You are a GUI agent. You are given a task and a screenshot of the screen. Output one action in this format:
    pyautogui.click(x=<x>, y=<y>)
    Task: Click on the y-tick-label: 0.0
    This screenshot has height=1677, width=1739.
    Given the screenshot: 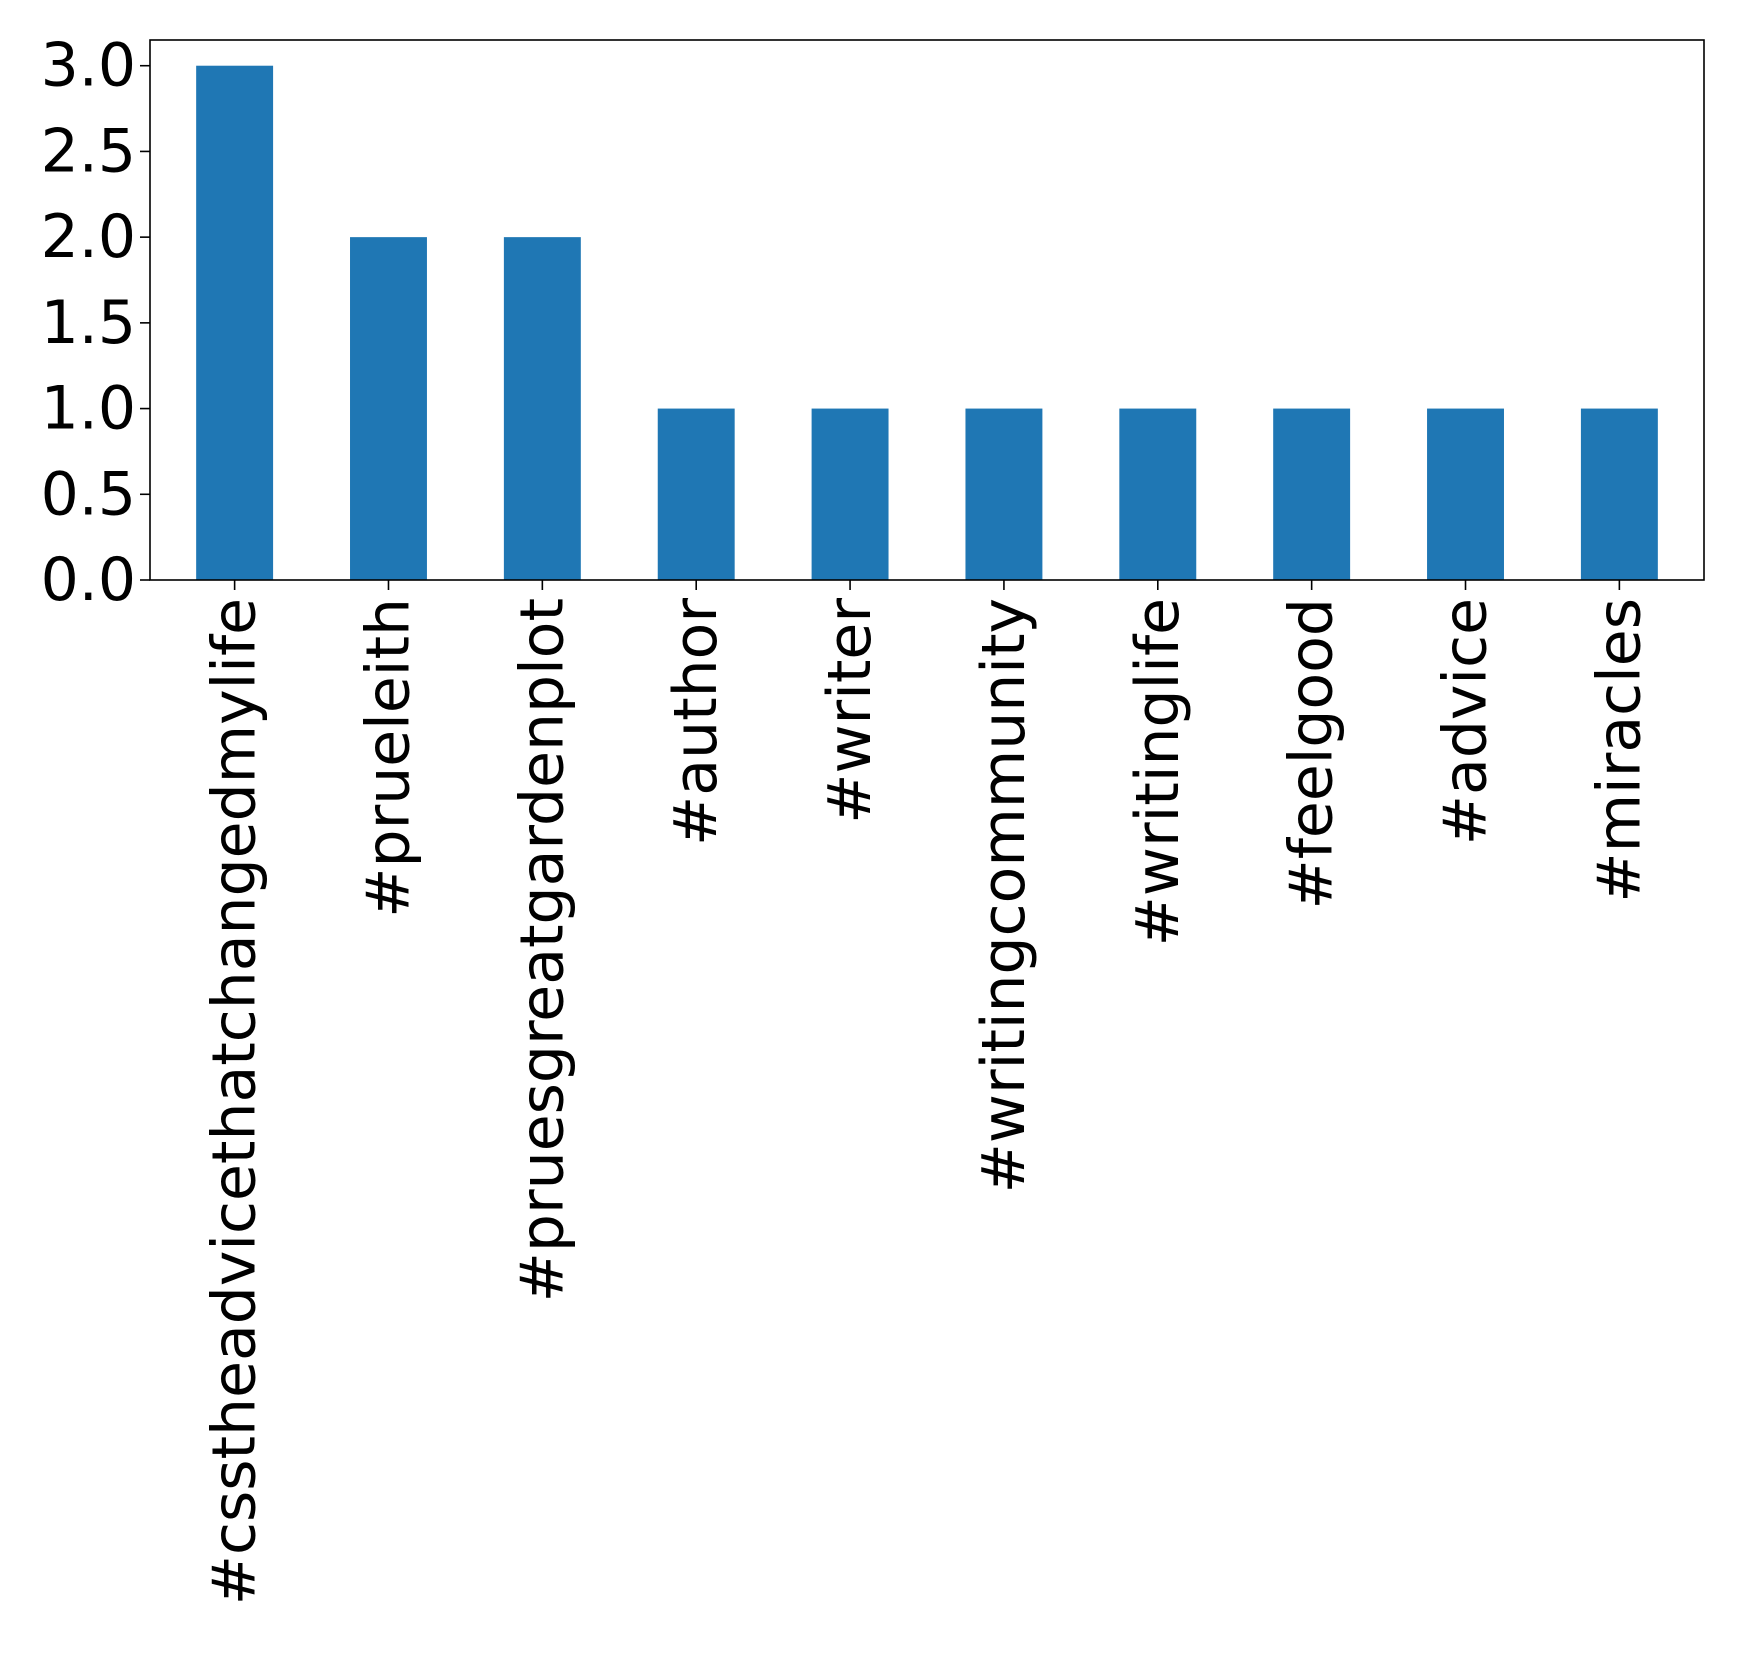 What is the action you would take?
    pyautogui.click(x=88, y=580)
    